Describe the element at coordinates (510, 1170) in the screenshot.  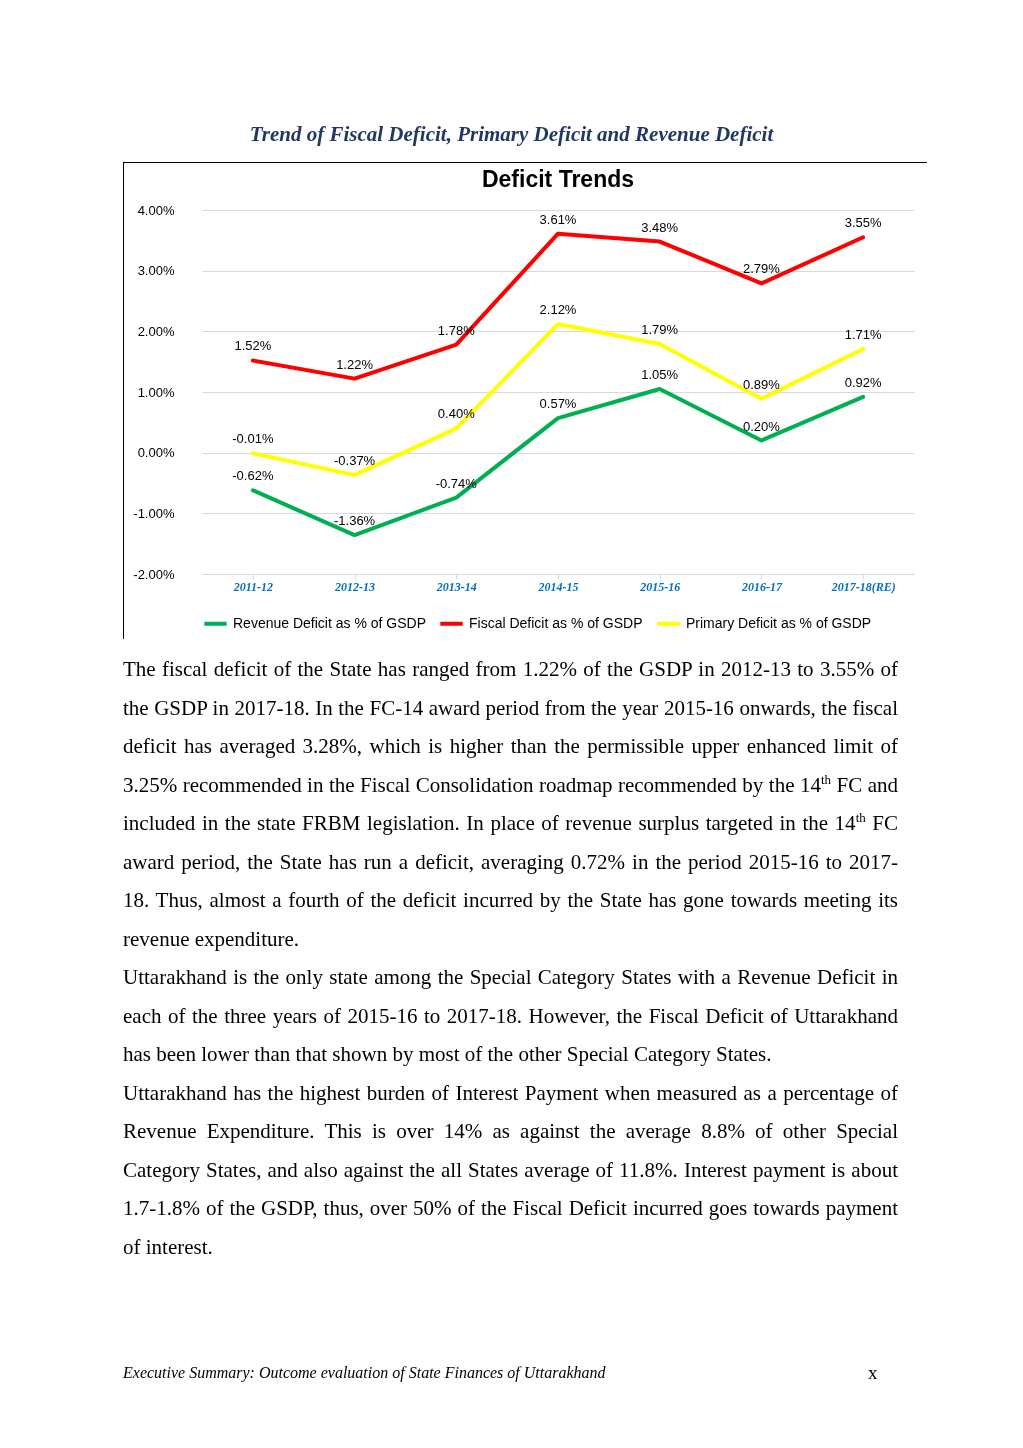
I see `text: Uttarakhand has the highest burden of Interest Payment when measured as a percentage of Revenue Expenditure. This is over 14% as against the average 8.8% of other Special Category States, and also against the all States average of 11.8%. Interest payment is about 1.7-1.8% of the GSDP, thus, over 50% of the Fiscal Deficit incurred goes towards payment of interest.` at that location.